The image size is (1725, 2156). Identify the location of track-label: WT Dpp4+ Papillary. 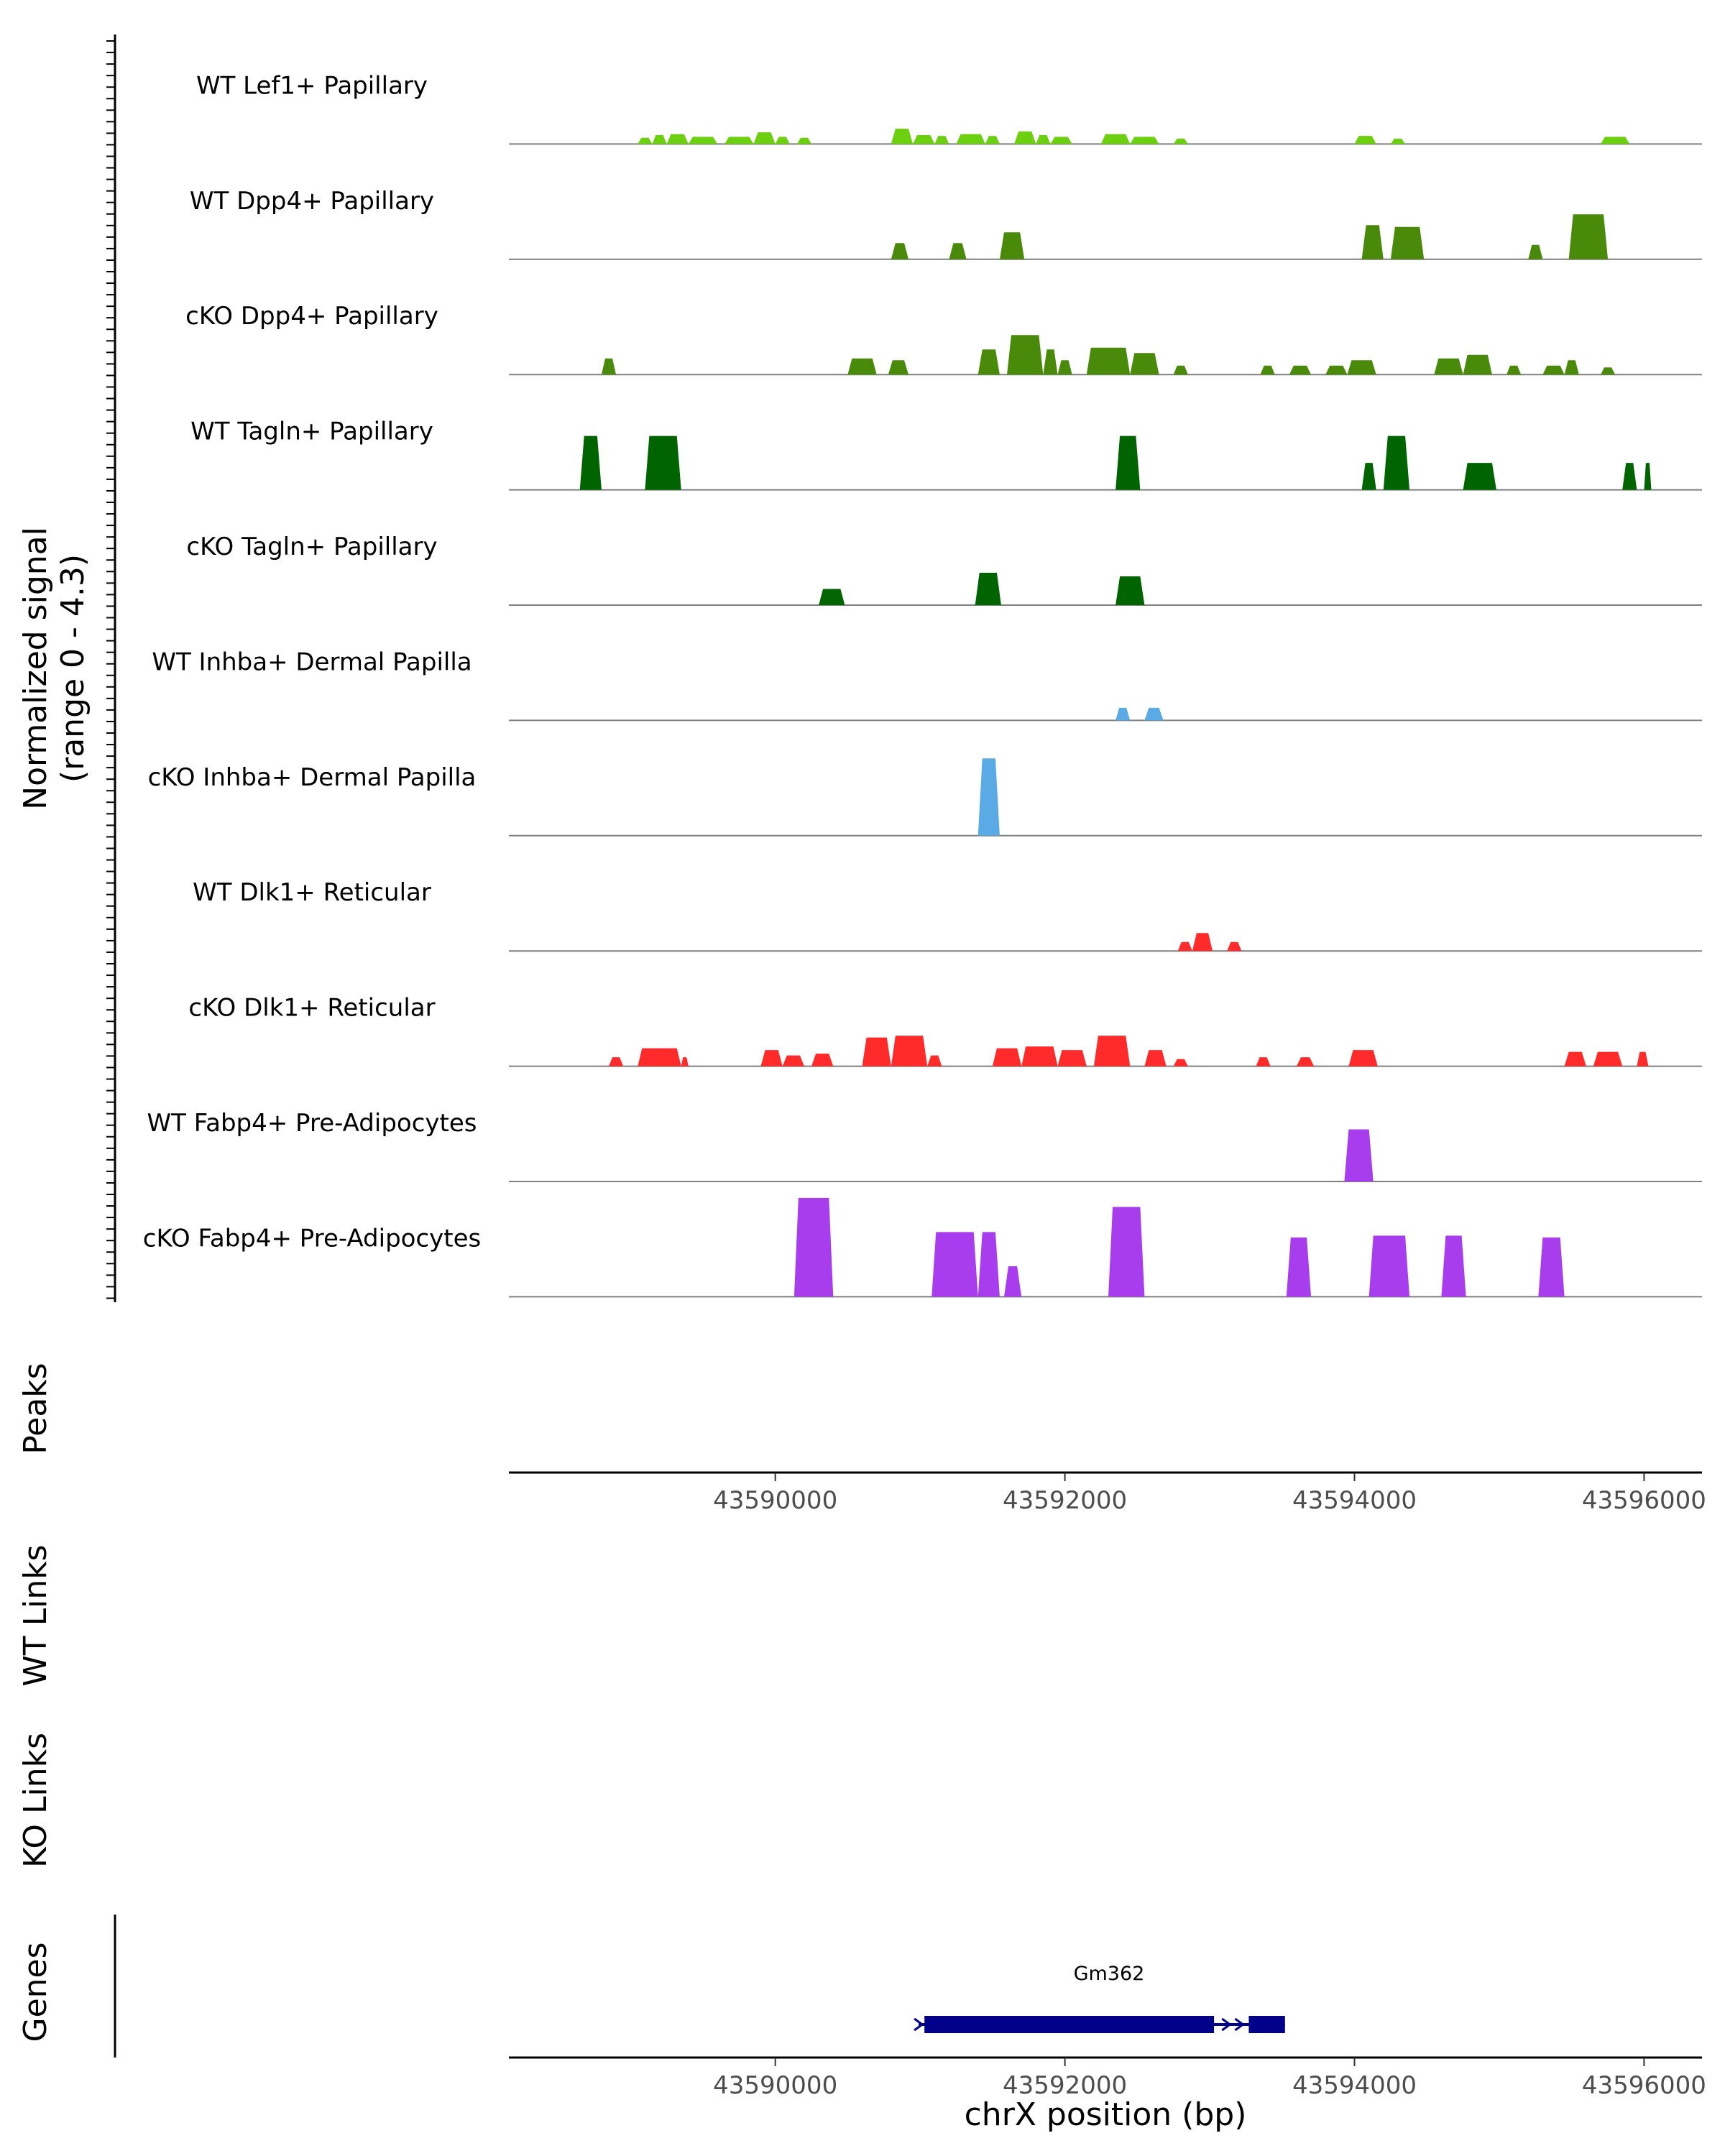
(312, 201).